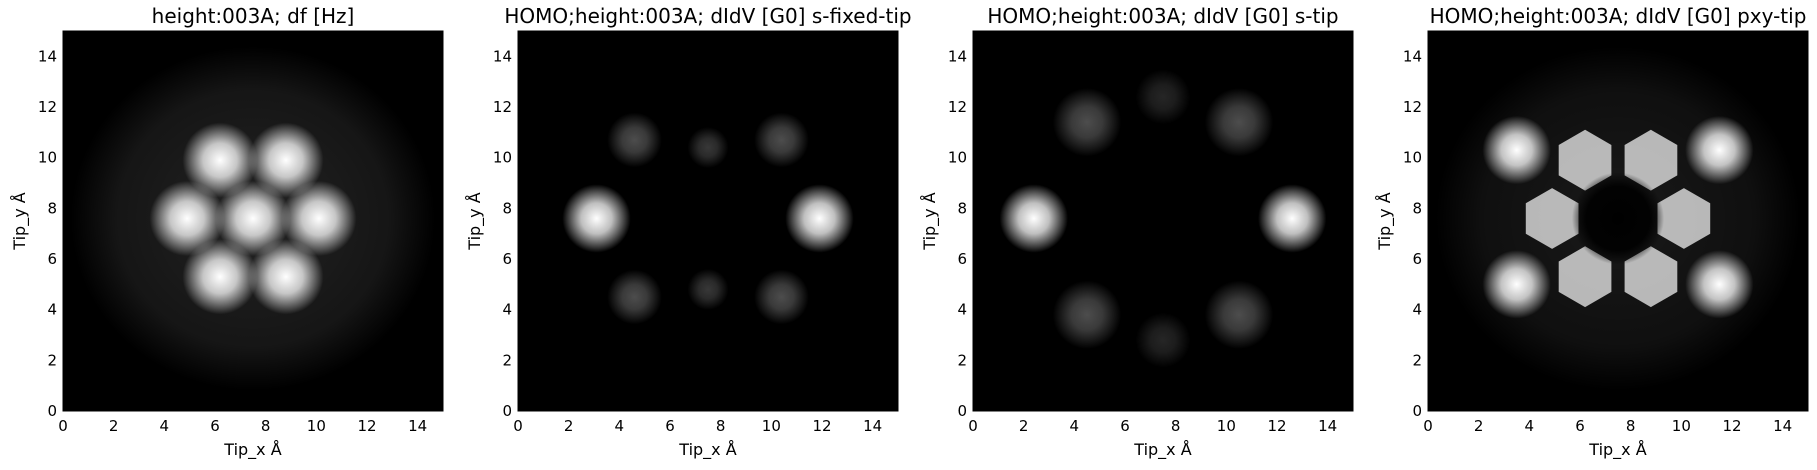 The width and height of the screenshot is (1817, 470). Describe the element at coordinates (1618, 16) in the screenshot. I see `panel-title: HOMO;height:003A; dIdV [G0] pxy-tip` at that location.